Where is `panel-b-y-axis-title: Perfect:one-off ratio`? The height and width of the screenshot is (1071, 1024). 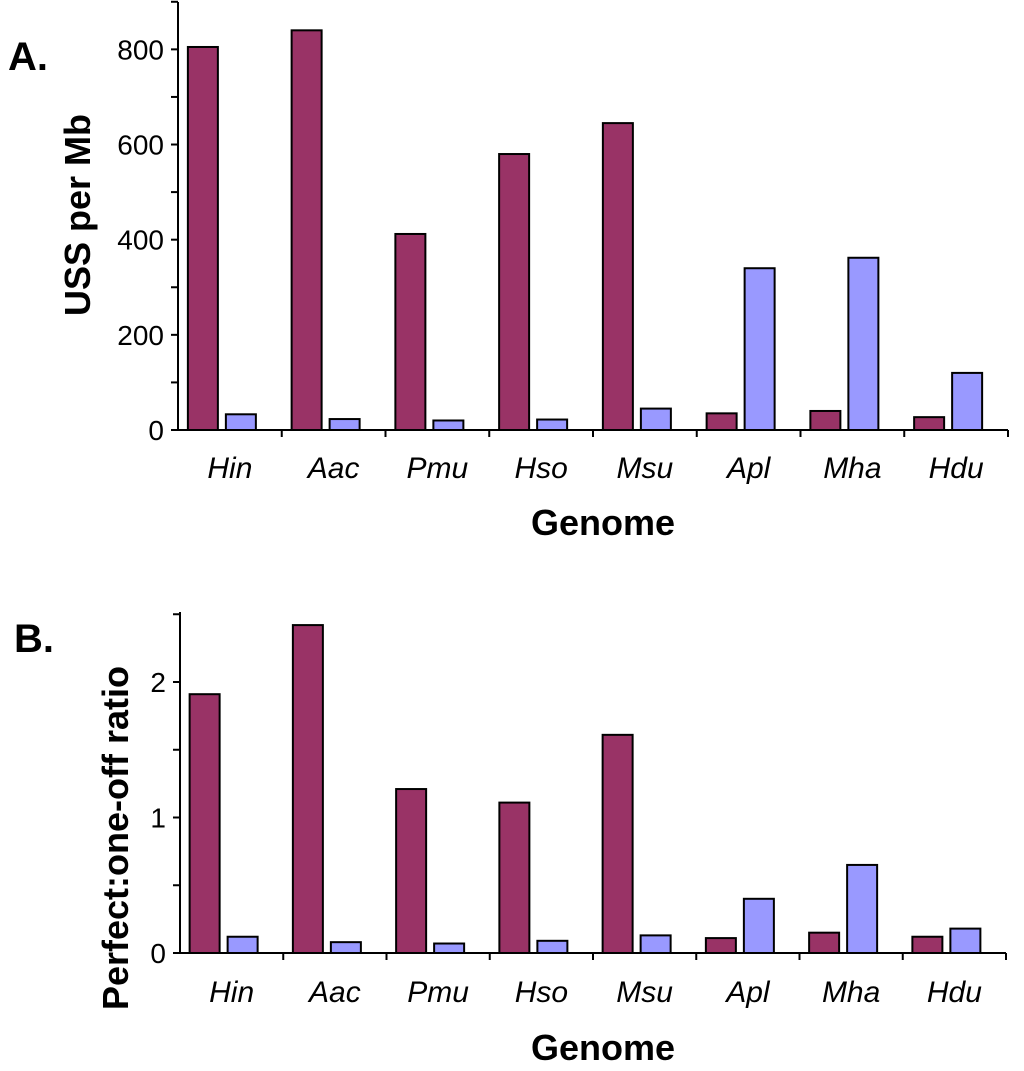
panel-b-y-axis-title: Perfect:one-off ratio is located at coordinates (115, 838).